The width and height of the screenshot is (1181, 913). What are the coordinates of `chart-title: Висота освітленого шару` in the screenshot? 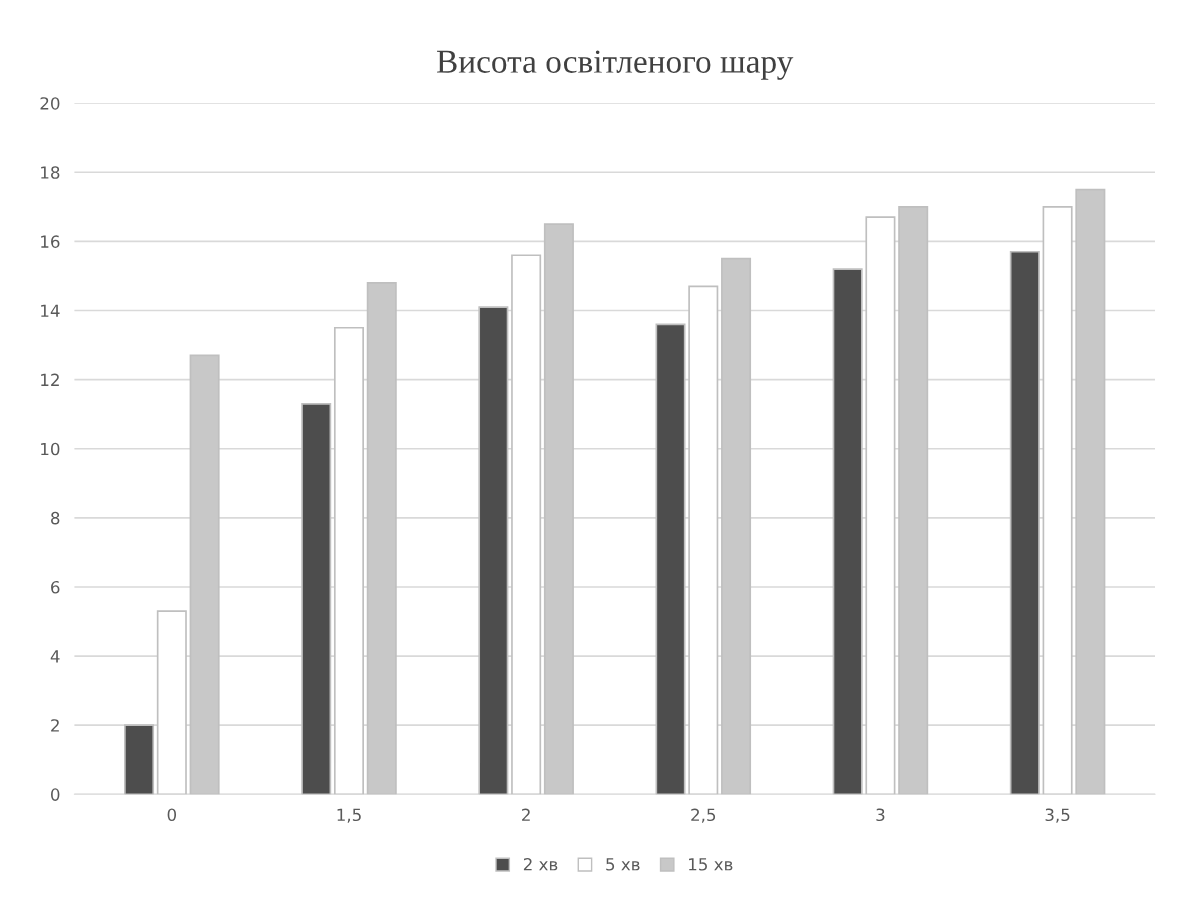 It's located at (615, 65).